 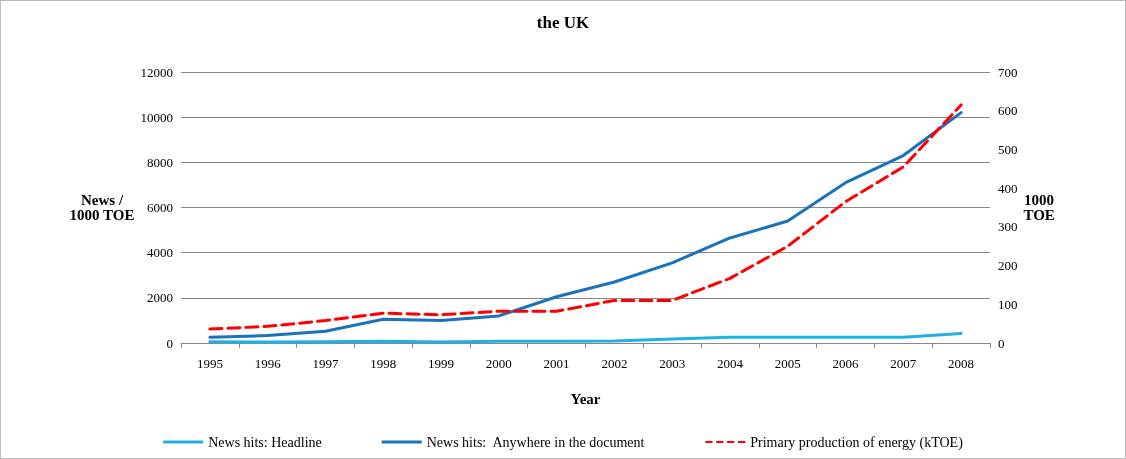 What do you see at coordinates (903, 363) in the screenshot?
I see `x-tick-label: 2007` at bounding box center [903, 363].